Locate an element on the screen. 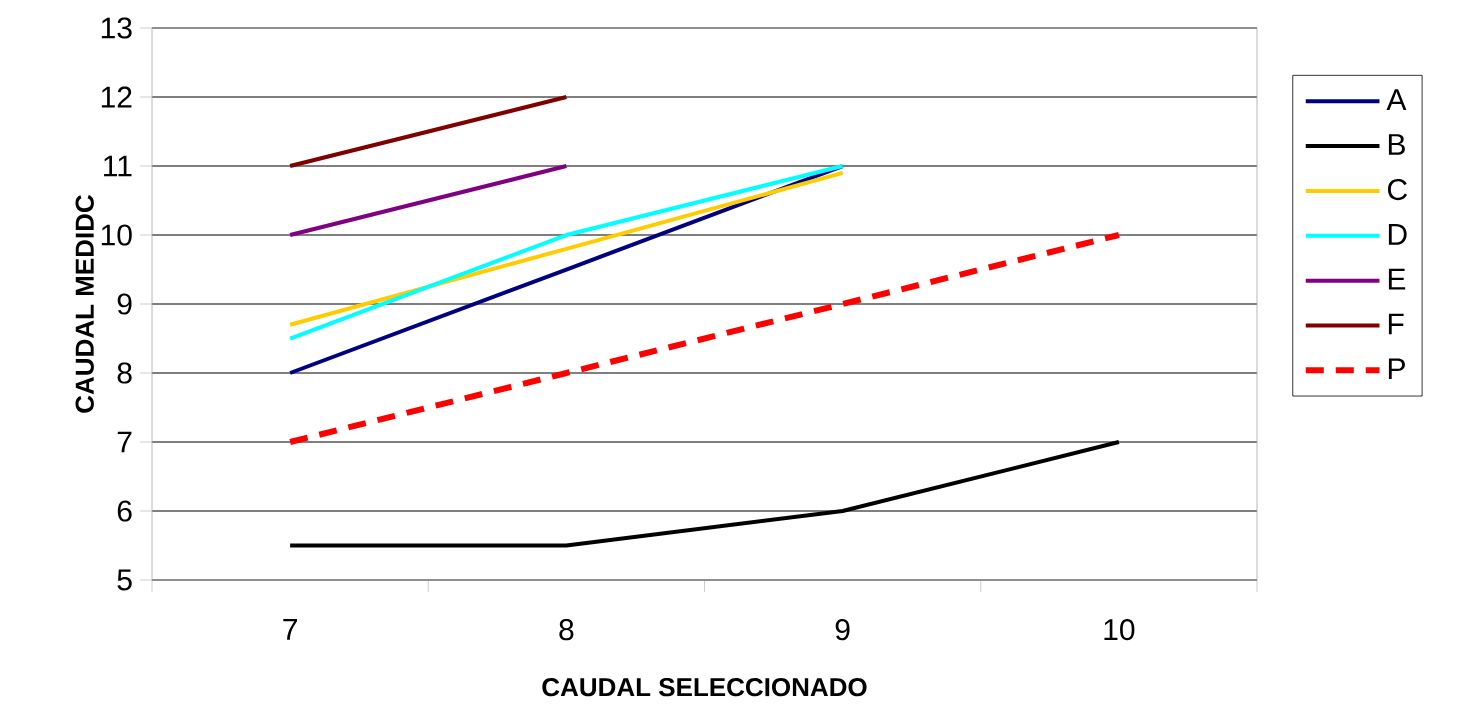  legend-label: E is located at coordinates (1397, 279).